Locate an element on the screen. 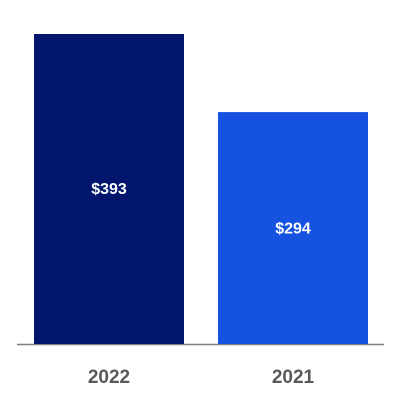  x-tick-label: 2022 is located at coordinates (109, 377).